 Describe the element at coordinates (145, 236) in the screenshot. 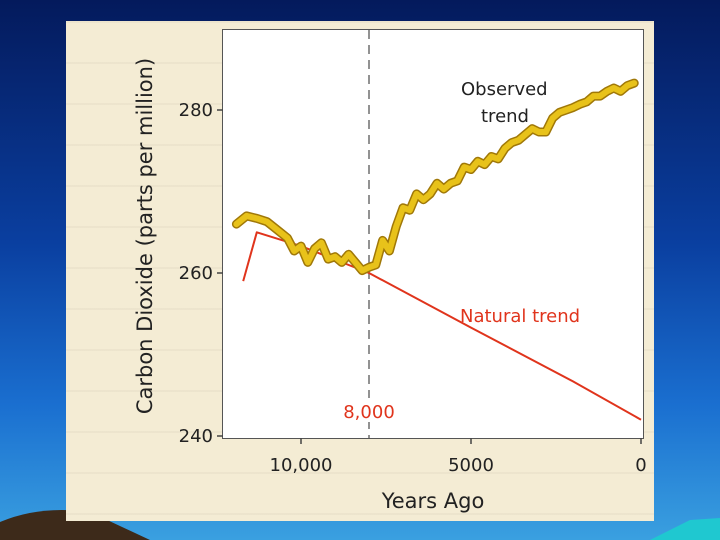

I see `y-axis-title: Carbon Dioxide (parts per million)` at that location.